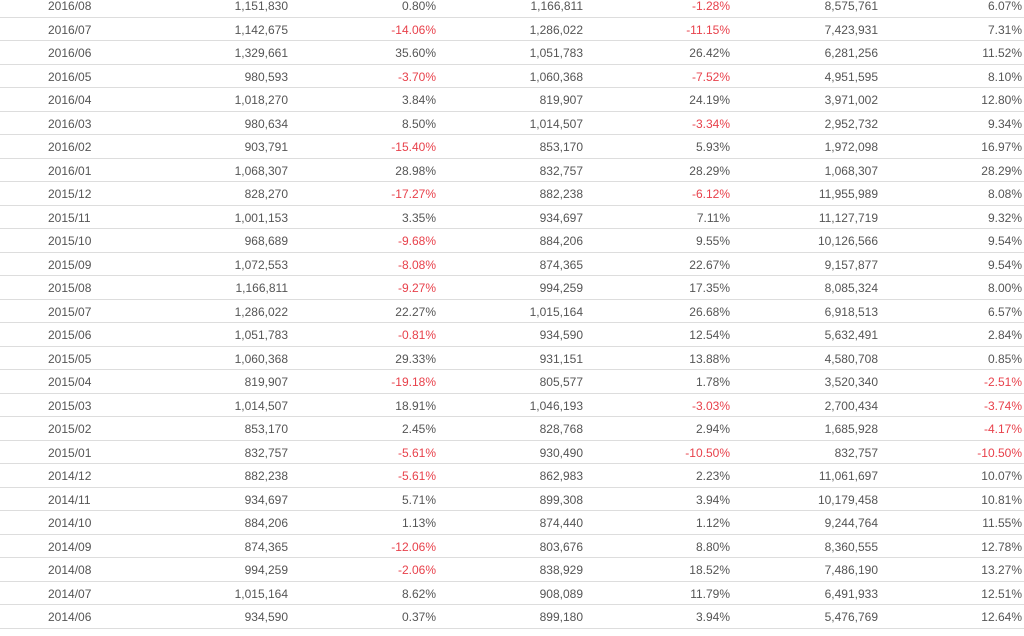 The height and width of the screenshot is (636, 1024). I want to click on table-cell: 1,072,553, so click(261, 264).